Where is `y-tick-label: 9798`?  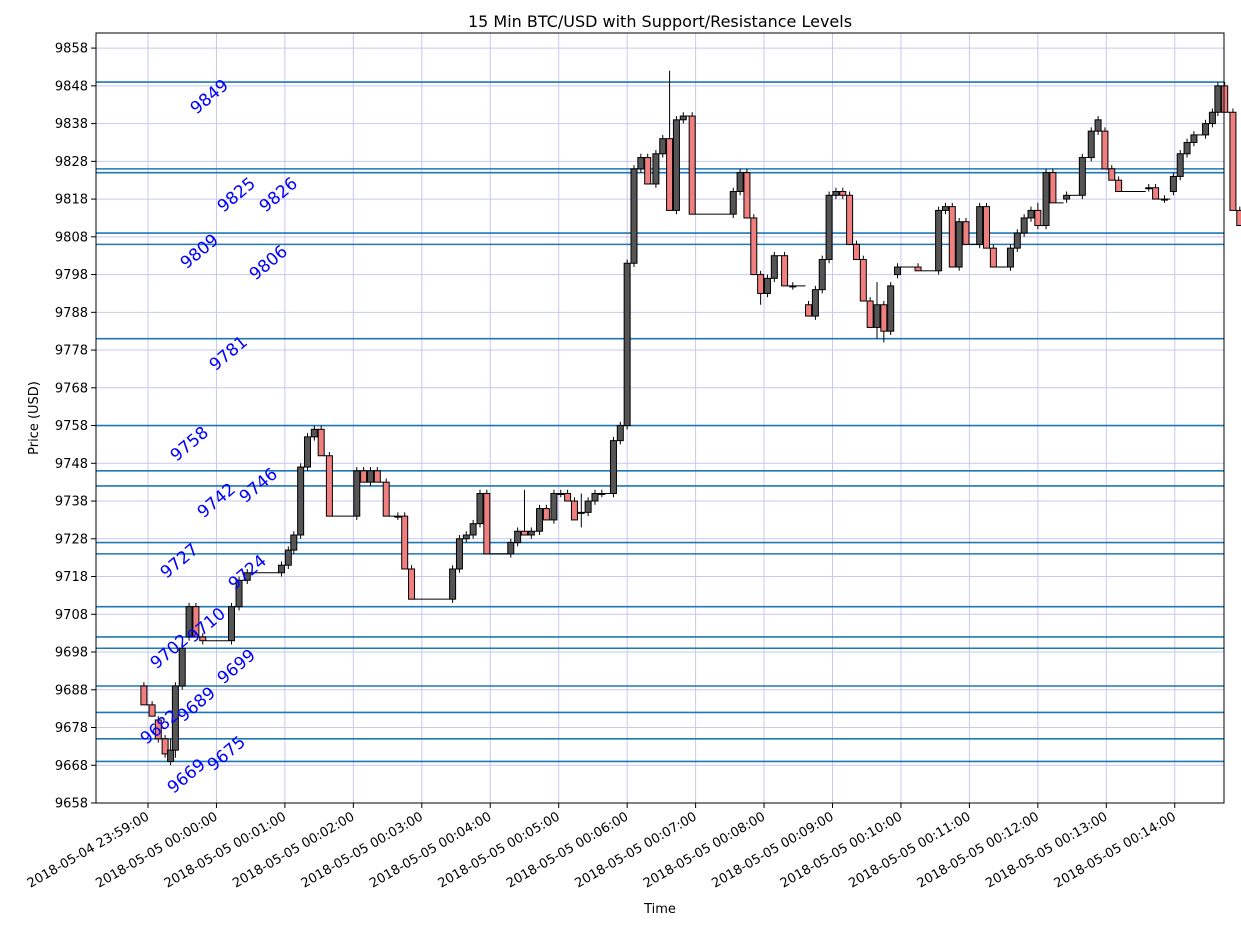
y-tick-label: 9798 is located at coordinates (71, 275).